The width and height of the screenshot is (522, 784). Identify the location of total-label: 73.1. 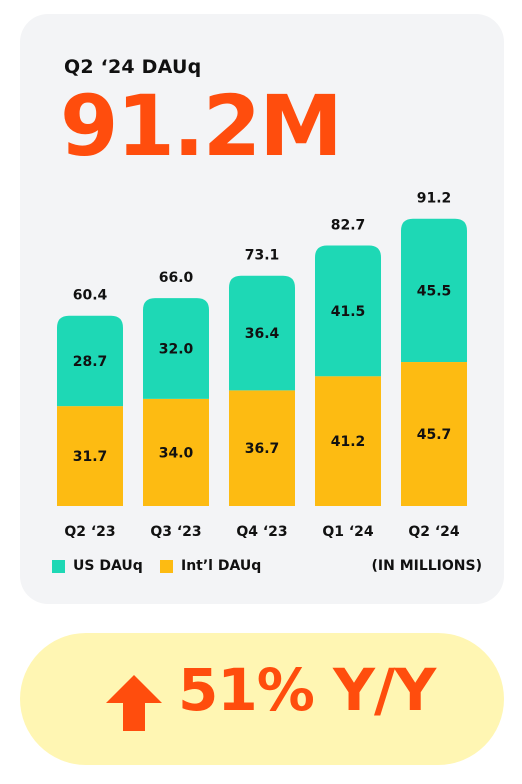
(262, 256).